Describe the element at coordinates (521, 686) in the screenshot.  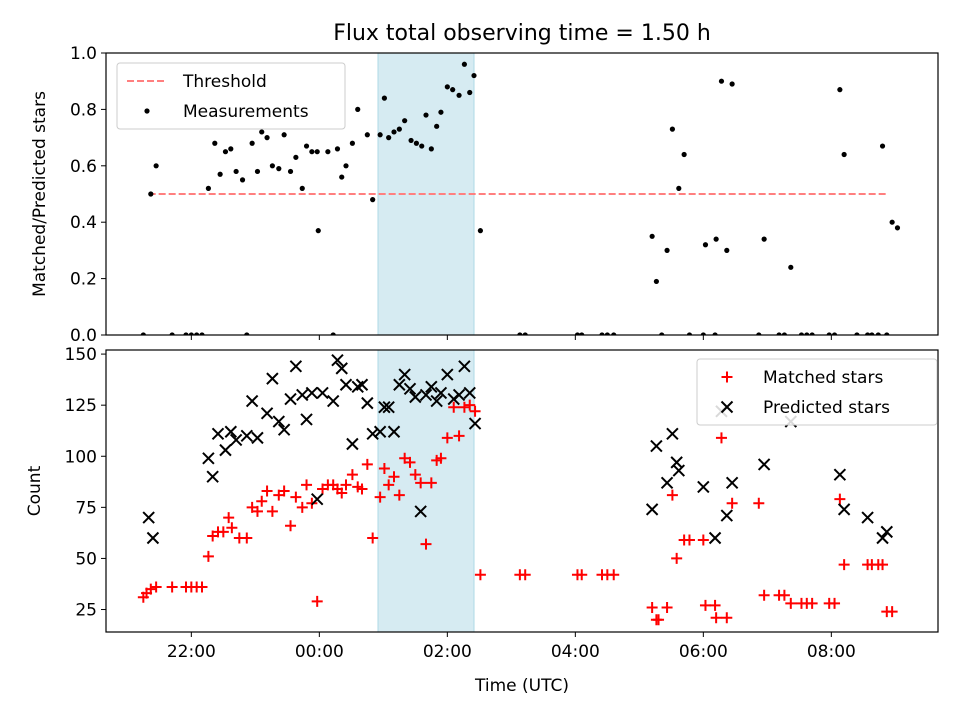
I see `x-axis-label: Time (UTC)` at that location.